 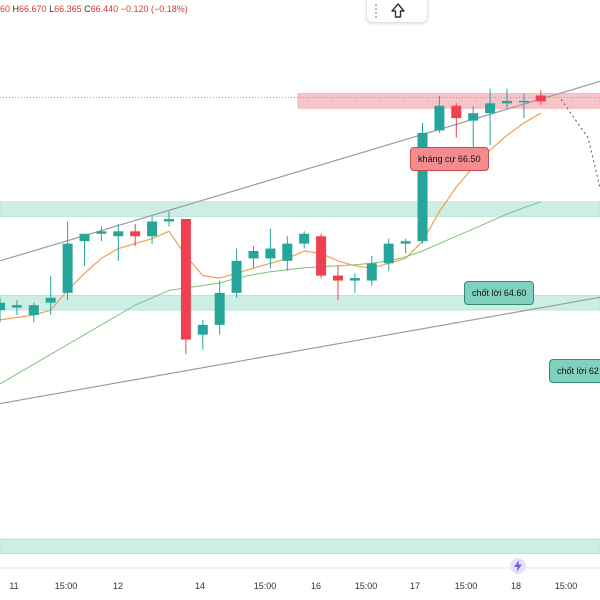 What do you see at coordinates (376, 11) in the screenshot?
I see `drag-handle-icon` at bounding box center [376, 11].